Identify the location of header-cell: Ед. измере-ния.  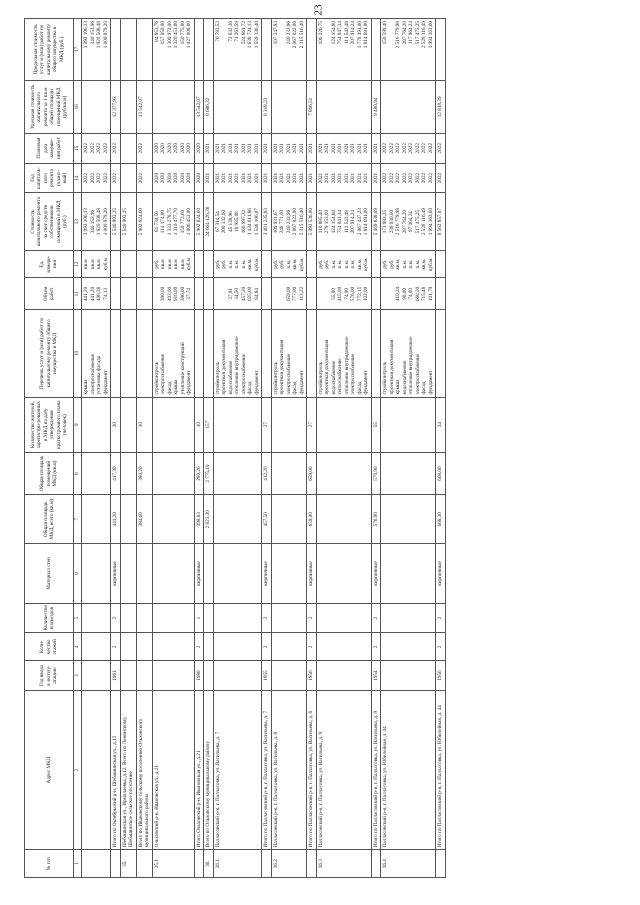
(49, 264).